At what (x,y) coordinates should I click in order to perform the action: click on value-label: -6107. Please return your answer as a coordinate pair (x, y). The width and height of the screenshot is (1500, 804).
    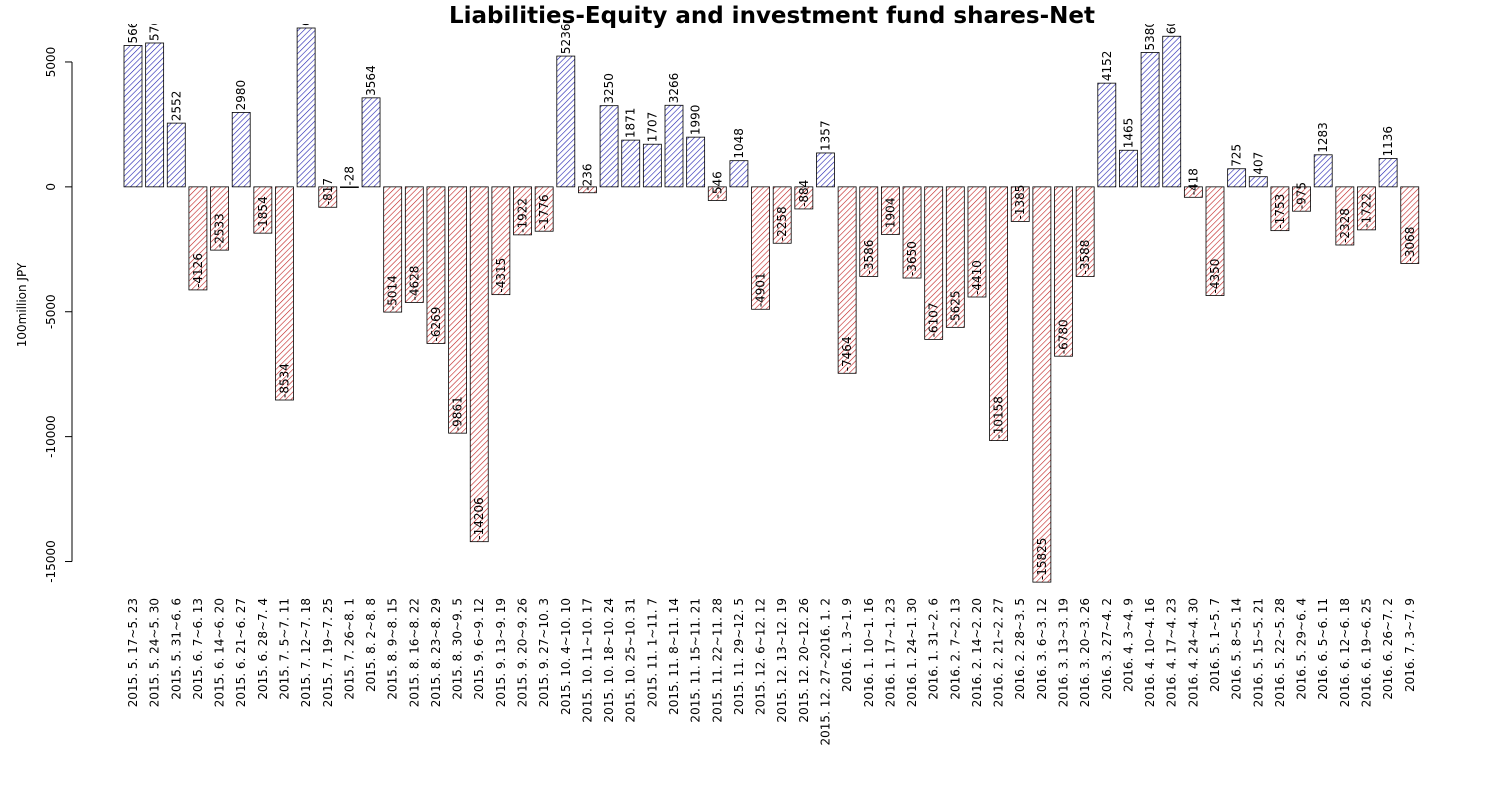
    Looking at the image, I should click on (934, 320).